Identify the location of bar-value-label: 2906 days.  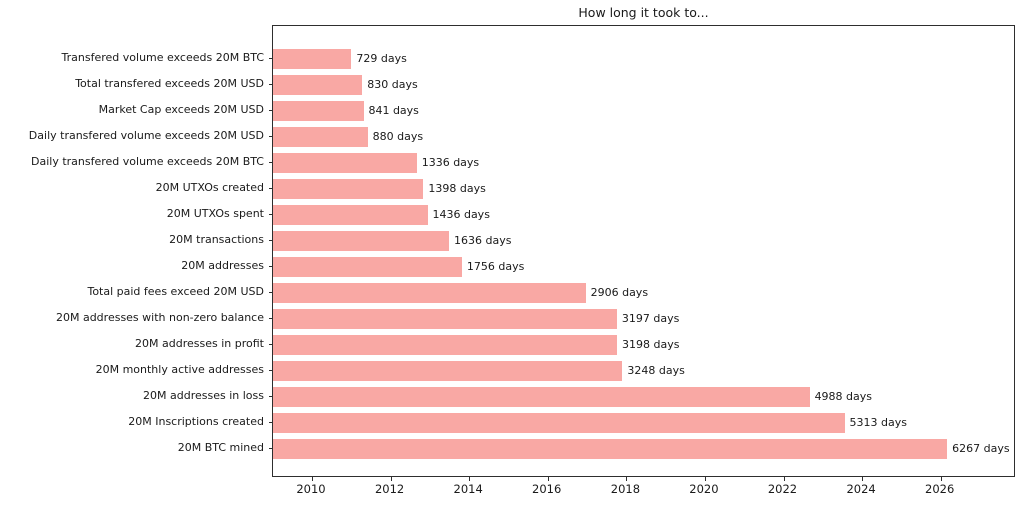
(619, 292).